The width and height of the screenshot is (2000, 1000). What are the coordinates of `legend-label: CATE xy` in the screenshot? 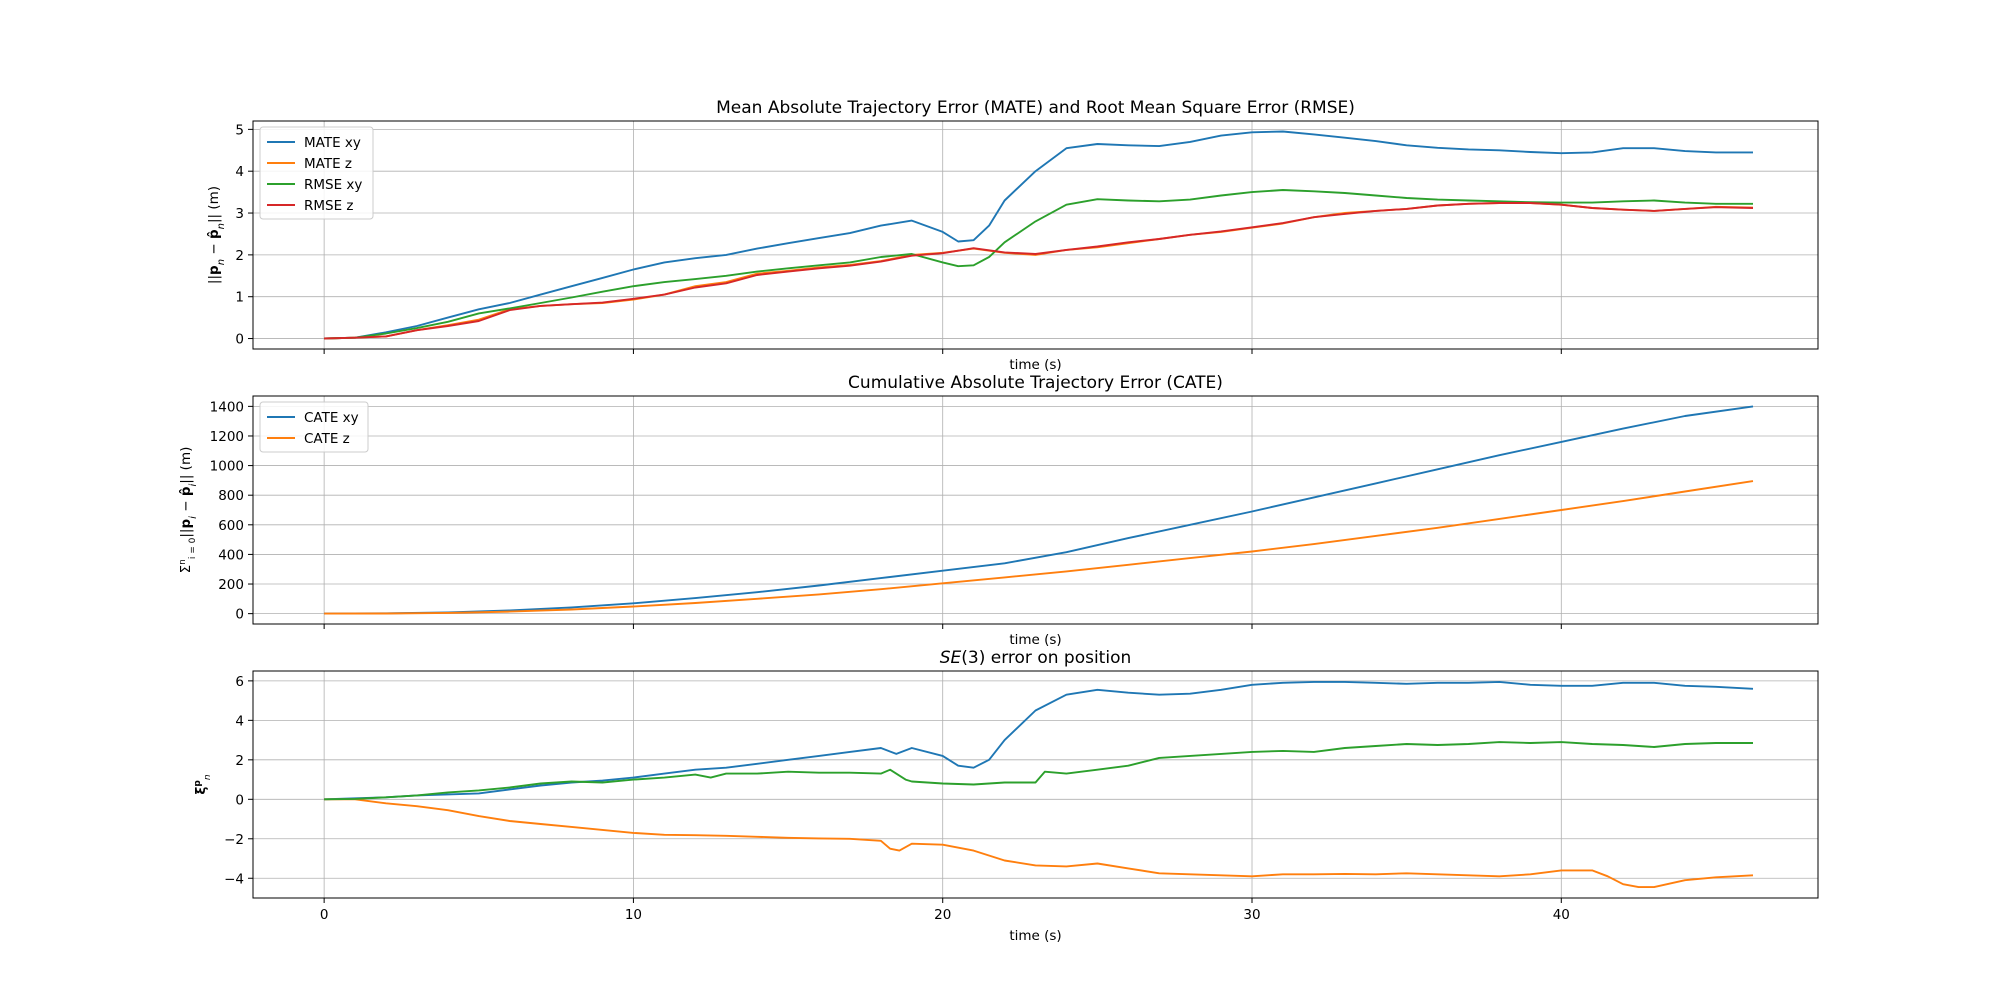 It's located at (331, 418).